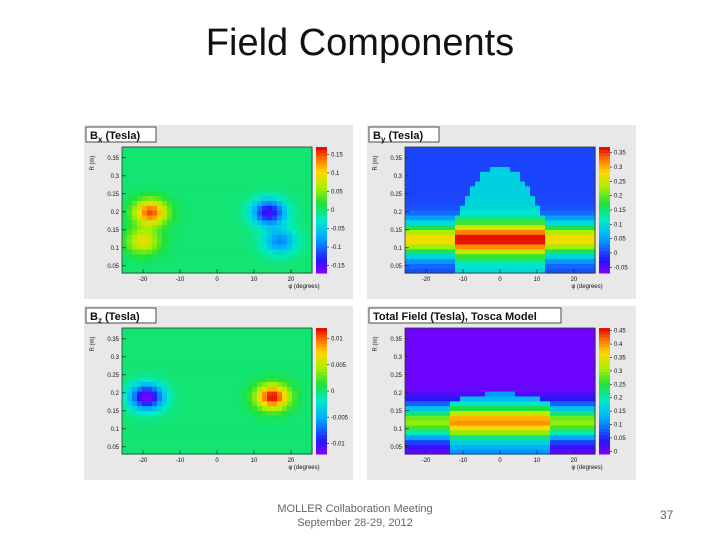  I want to click on y-tick-label: 0.3, so click(398, 177).